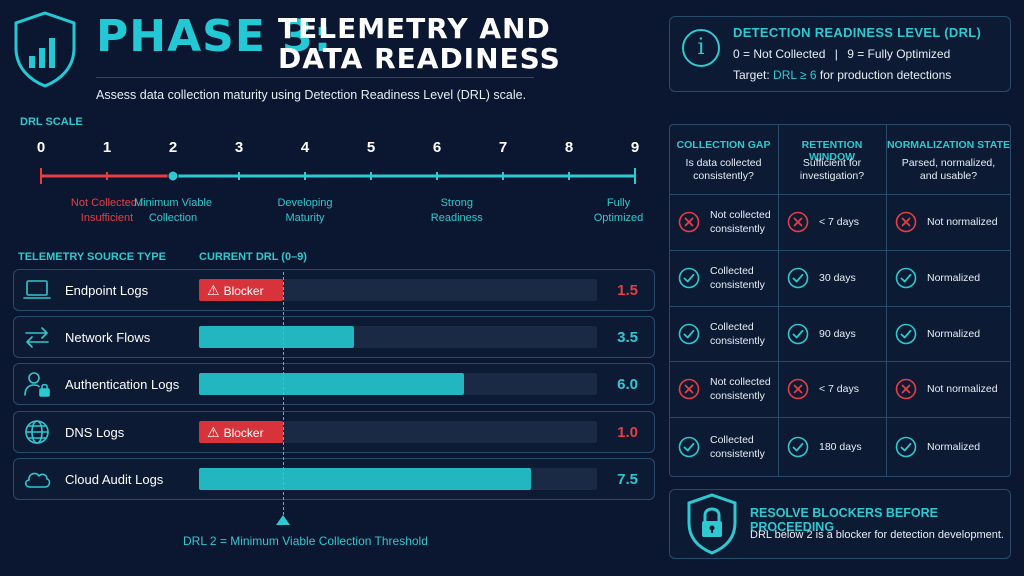  I want to click on drl-value: 1.0, so click(627, 432).